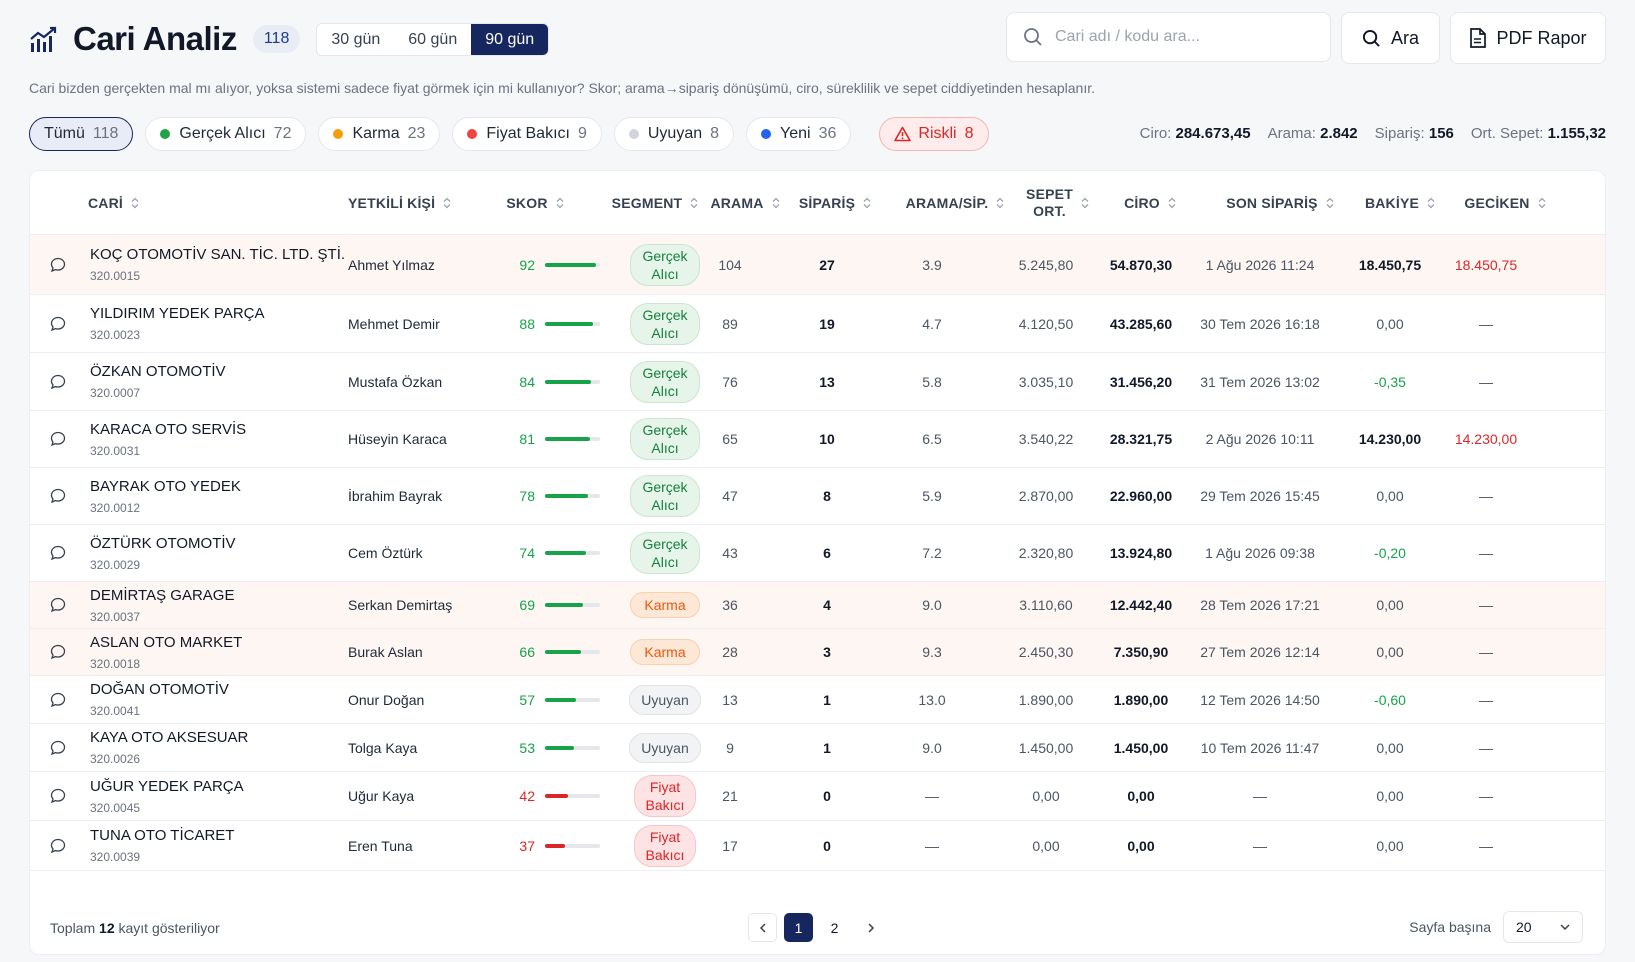 The width and height of the screenshot is (1635, 962). Describe the element at coordinates (177, 323) in the screenshot. I see `cari-cell: YILDIRIM YEDEK PARÇA 320.0023` at that location.